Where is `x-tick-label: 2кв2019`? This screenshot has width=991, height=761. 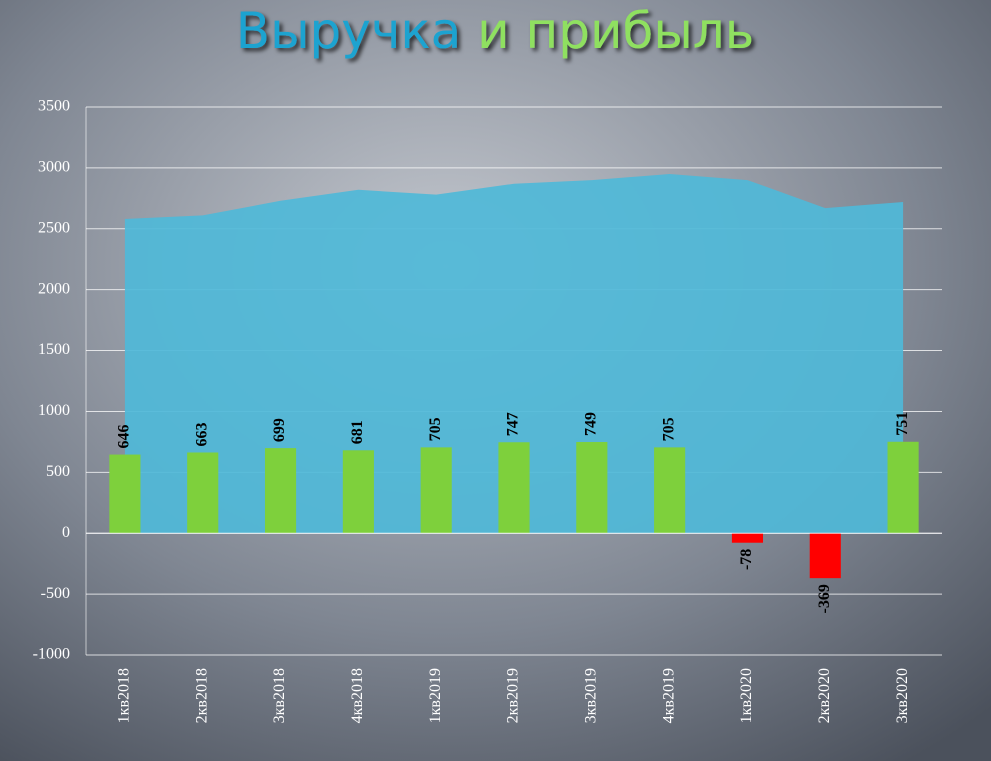 x-tick-label: 2кв2019 is located at coordinates (513, 695).